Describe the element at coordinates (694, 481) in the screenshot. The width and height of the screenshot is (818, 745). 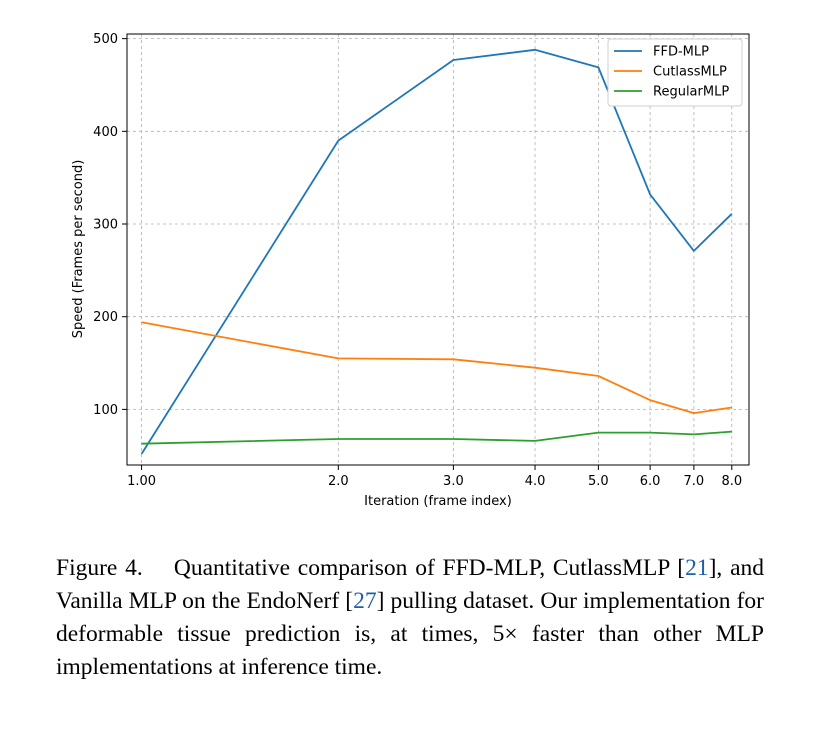
I see `x-tick-label: 7.0` at that location.